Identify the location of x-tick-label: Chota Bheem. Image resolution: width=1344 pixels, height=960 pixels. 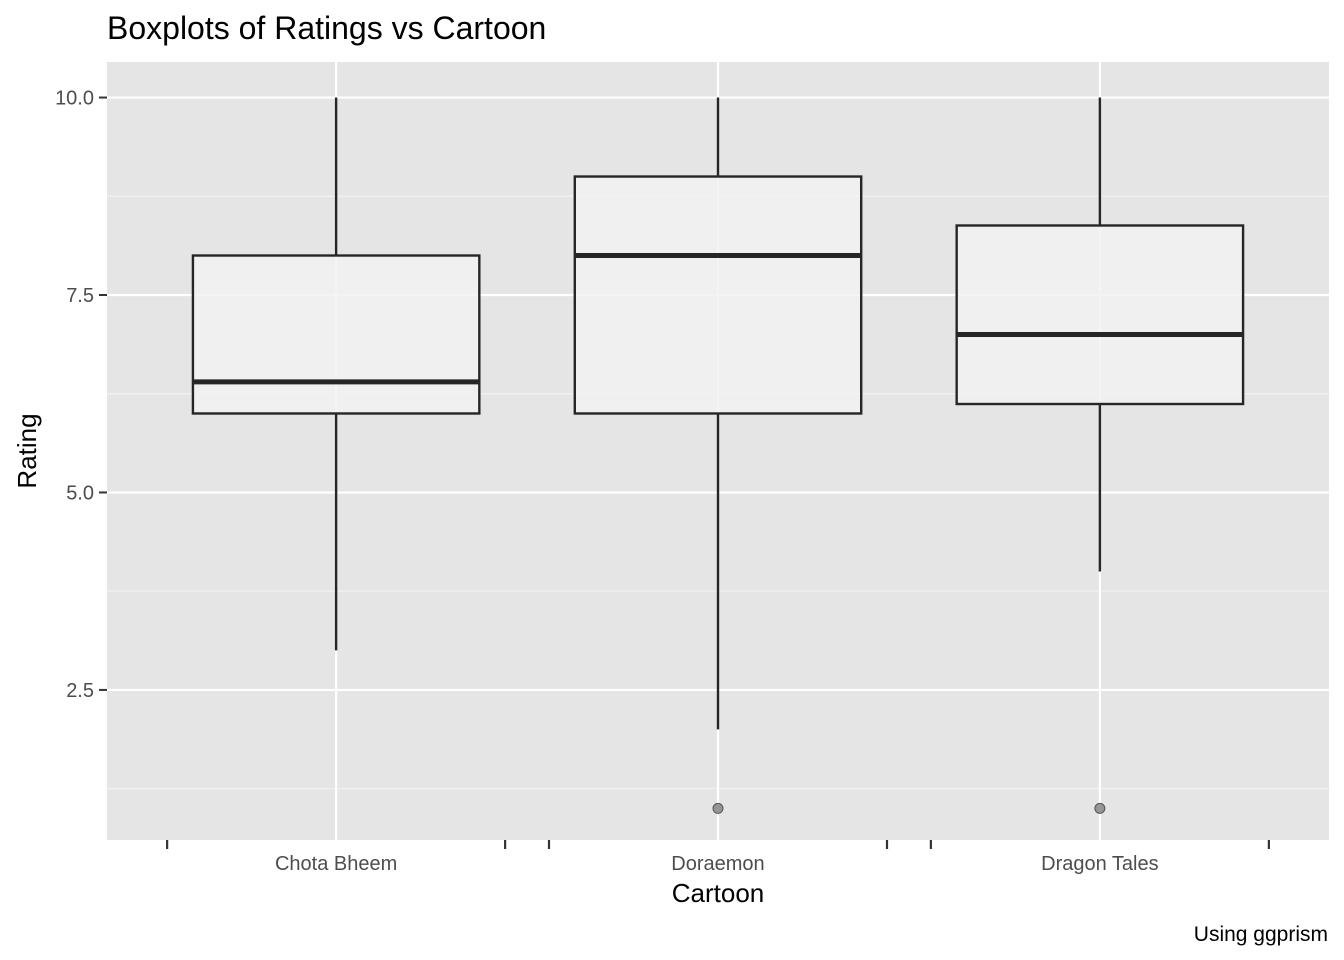
(336, 864).